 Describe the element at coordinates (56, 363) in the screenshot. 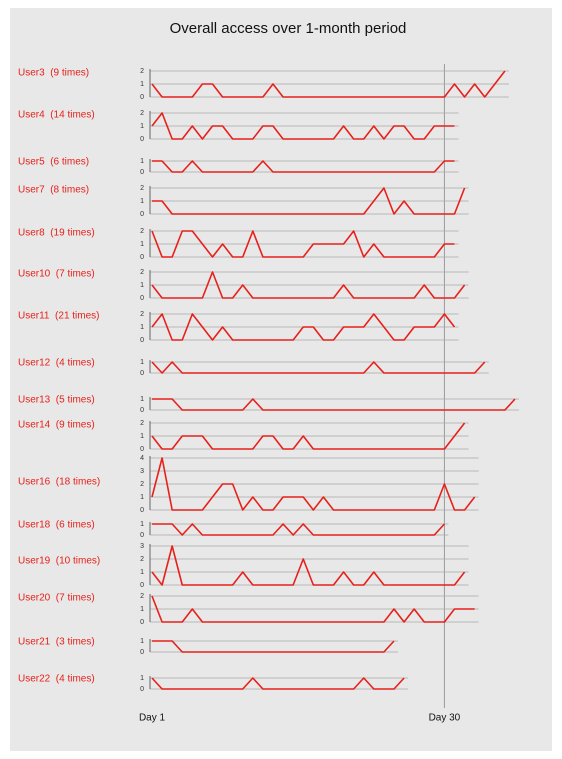

I see `panel-label: User12 (4 times)` at that location.